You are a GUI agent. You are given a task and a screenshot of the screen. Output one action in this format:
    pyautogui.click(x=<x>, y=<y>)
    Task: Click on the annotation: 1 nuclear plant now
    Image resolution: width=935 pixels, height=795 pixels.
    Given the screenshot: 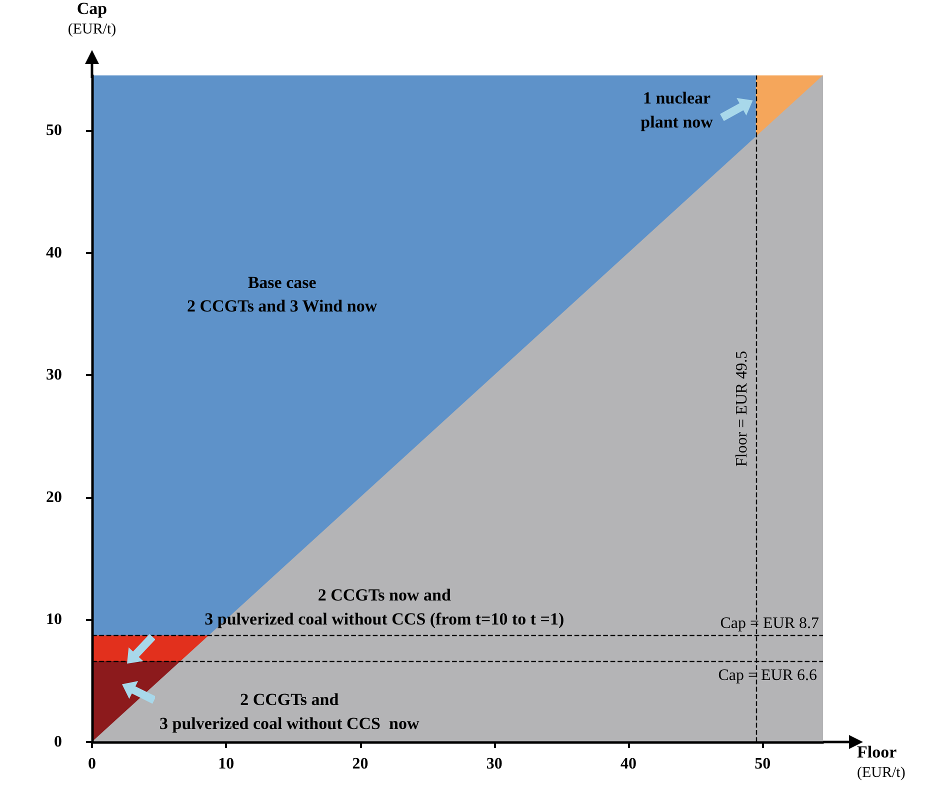 What is the action you would take?
    pyautogui.click(x=677, y=110)
    